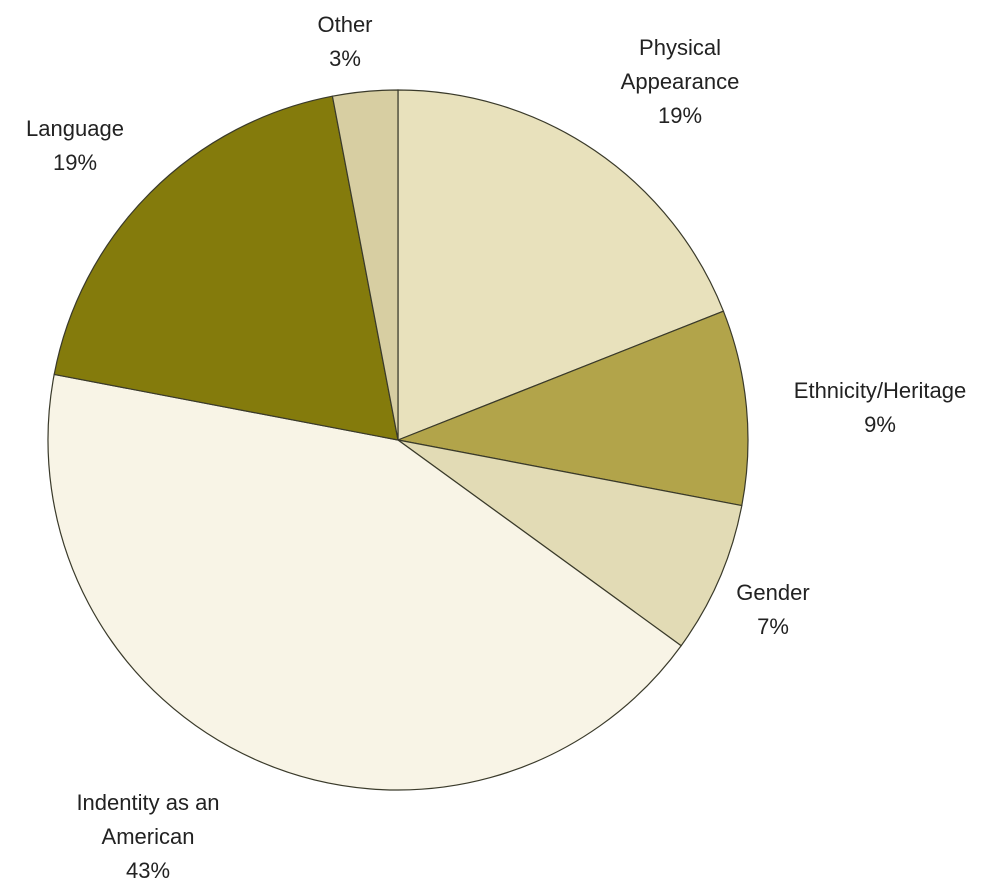 The height and width of the screenshot is (883, 1007). Describe the element at coordinates (148, 870) in the screenshot. I see `pie-label-value: 43%` at that location.